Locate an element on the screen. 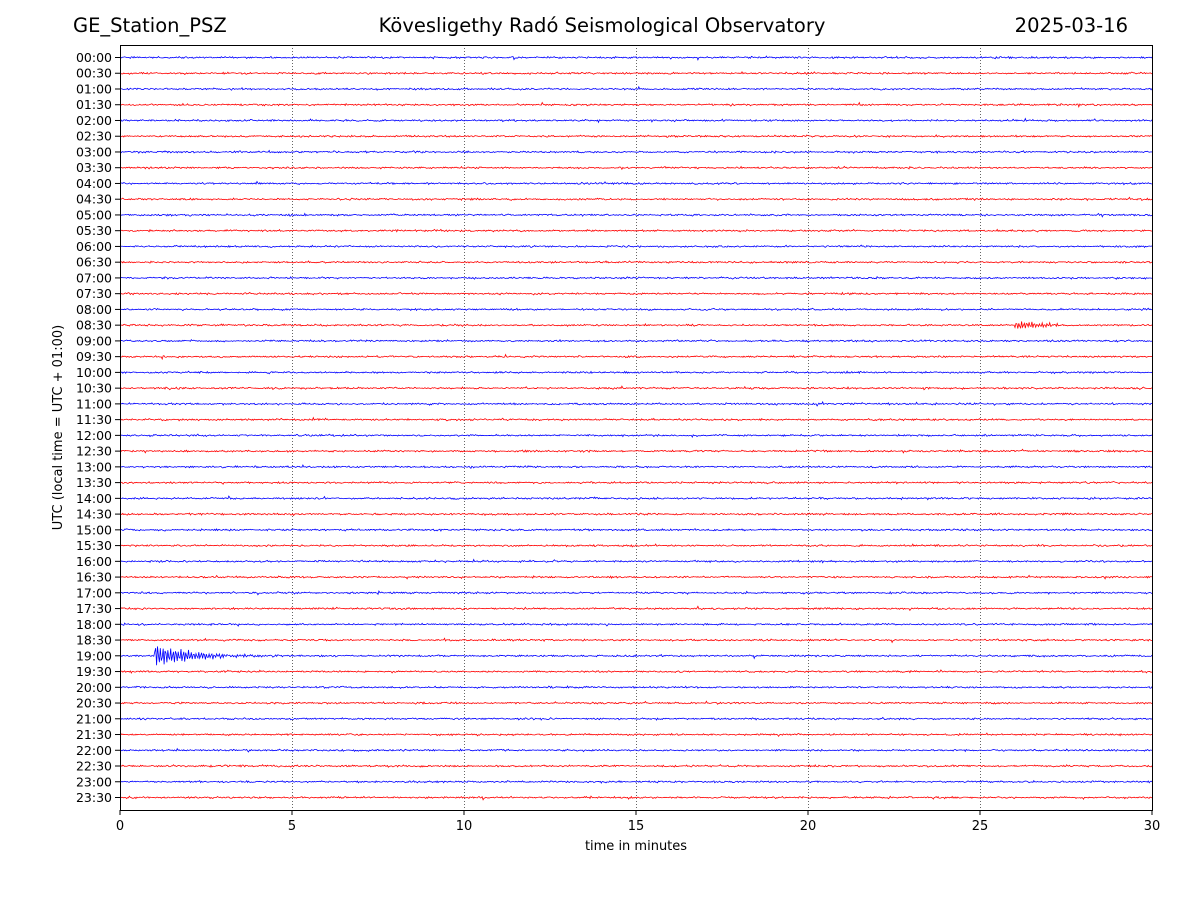 This screenshot has height=900, width=1200. x-axis-ticks: 0 5 10 15 20 25 30 is located at coordinates (638, 822).